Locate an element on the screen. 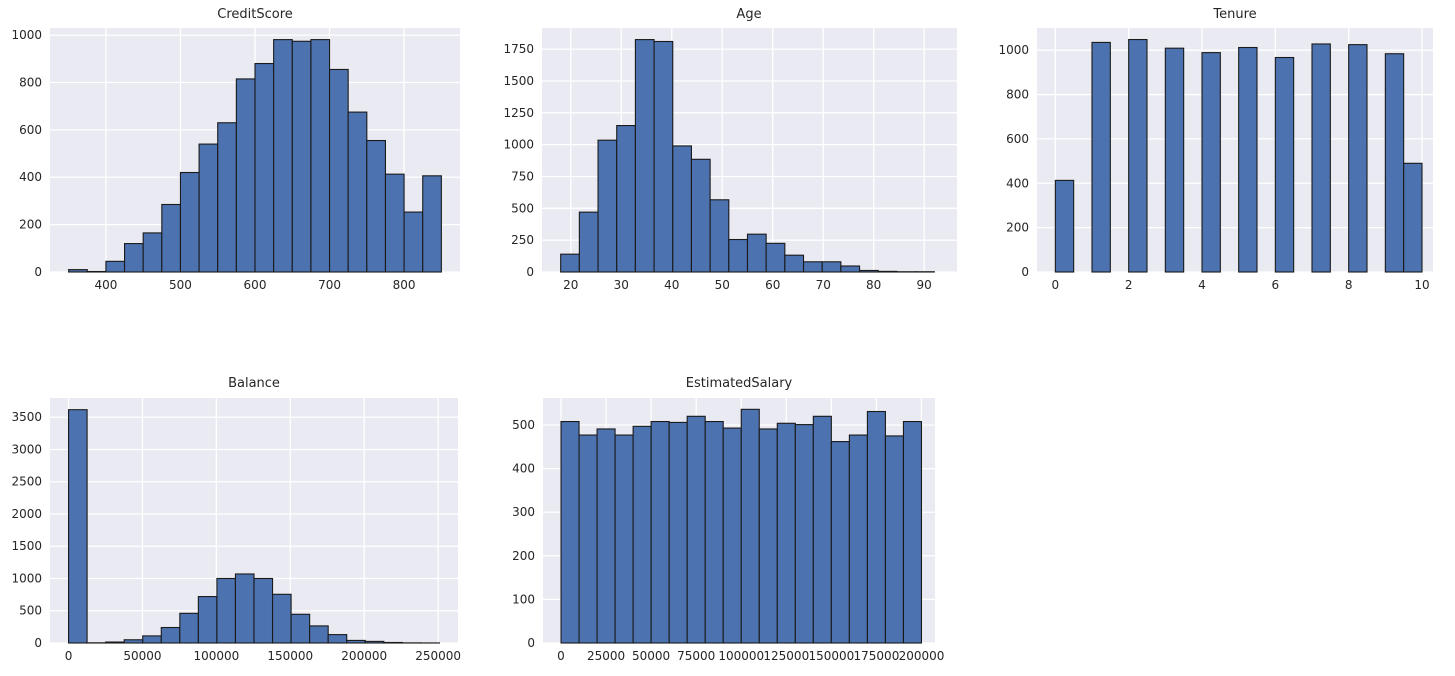 The width and height of the screenshot is (1455, 676). x-tick-label: 150000 is located at coordinates (290, 656).